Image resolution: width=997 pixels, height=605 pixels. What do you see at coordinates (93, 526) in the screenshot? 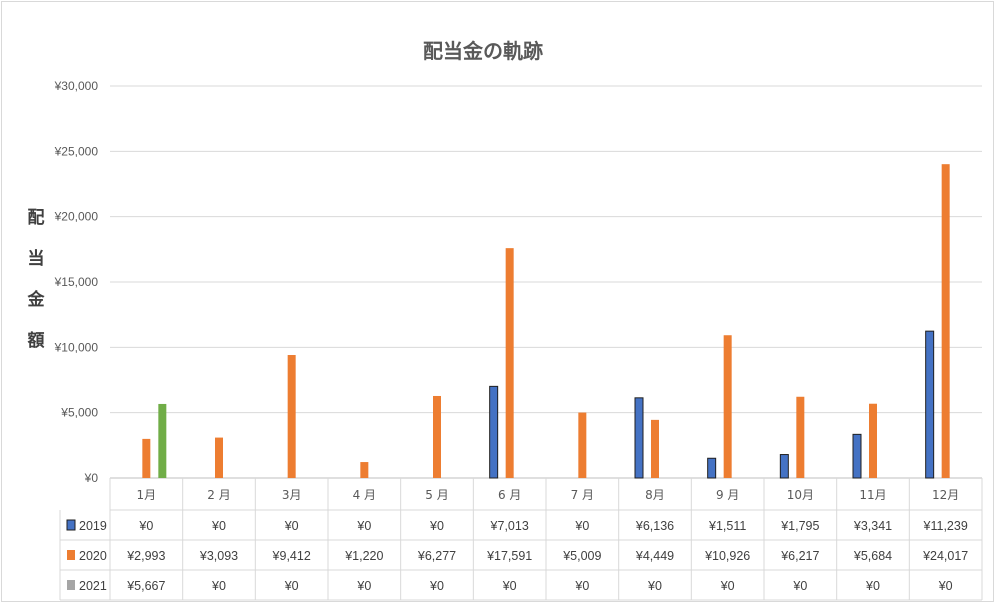
I see `series-name-2019: 2019` at bounding box center [93, 526].